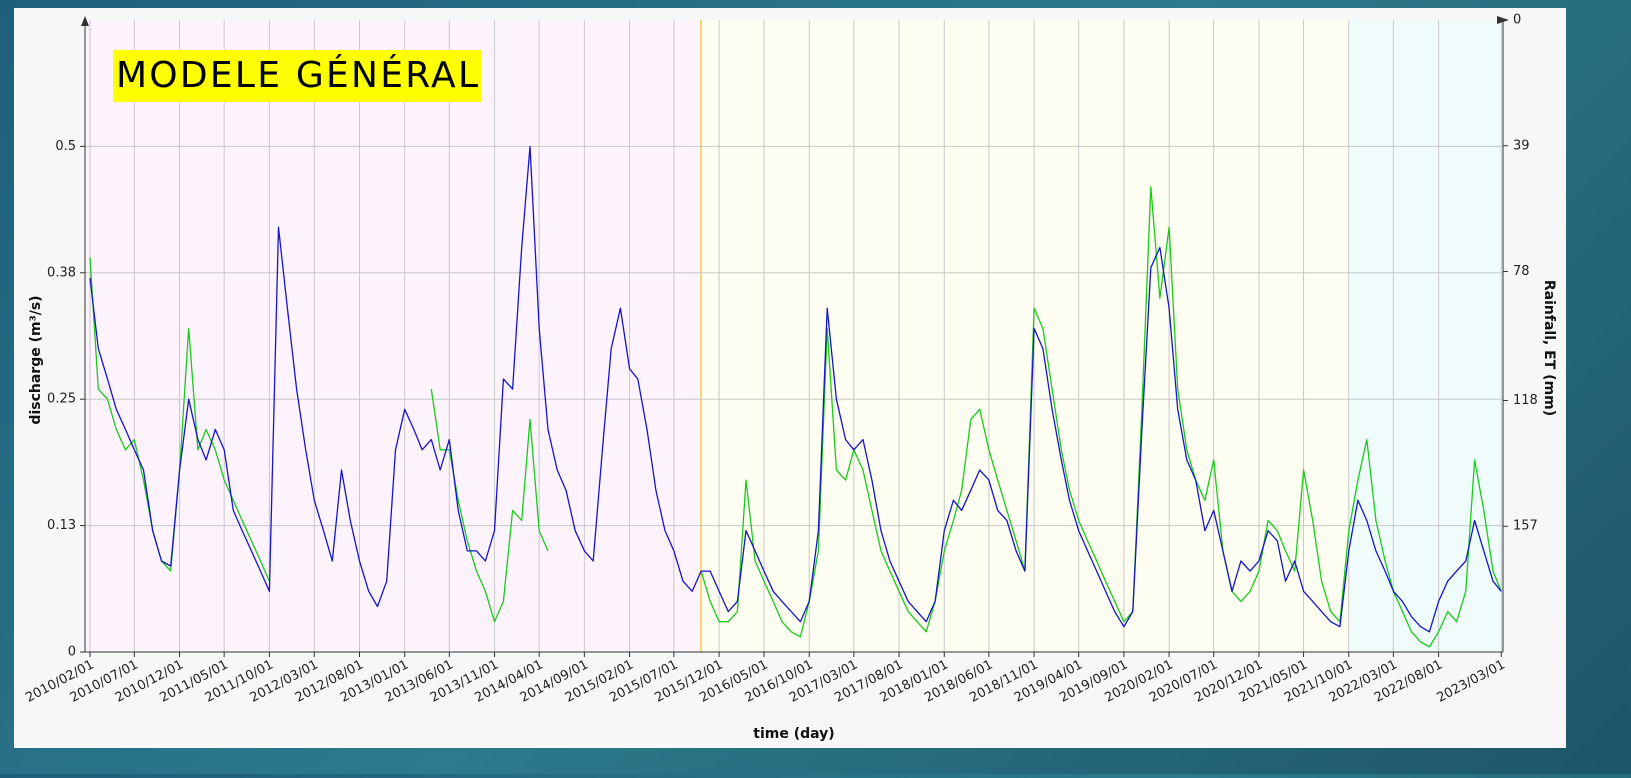 The width and height of the screenshot is (1631, 778). What do you see at coordinates (1549, 348) in the screenshot?
I see `y2-axis-label: Rainfall, ET (mm)` at bounding box center [1549, 348].